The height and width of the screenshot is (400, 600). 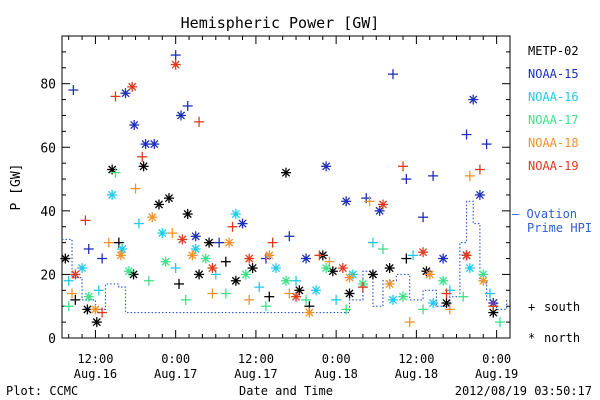 I want to click on legend-item-noaa-17: NOAA-17, so click(x=553, y=120).